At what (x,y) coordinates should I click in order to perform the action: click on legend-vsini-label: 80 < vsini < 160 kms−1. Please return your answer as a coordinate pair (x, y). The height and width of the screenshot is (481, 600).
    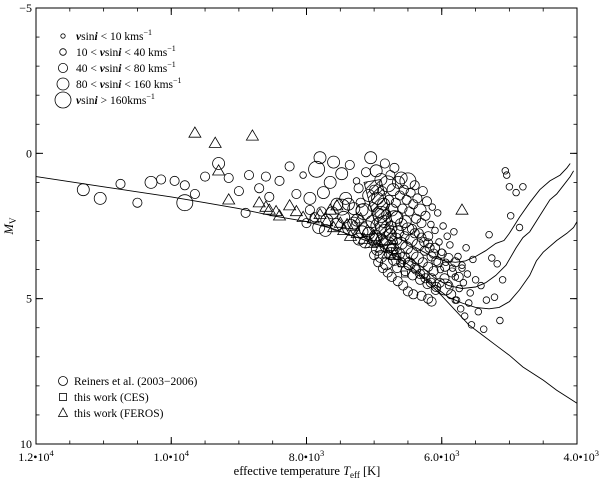
    Looking at the image, I should click on (129, 83).